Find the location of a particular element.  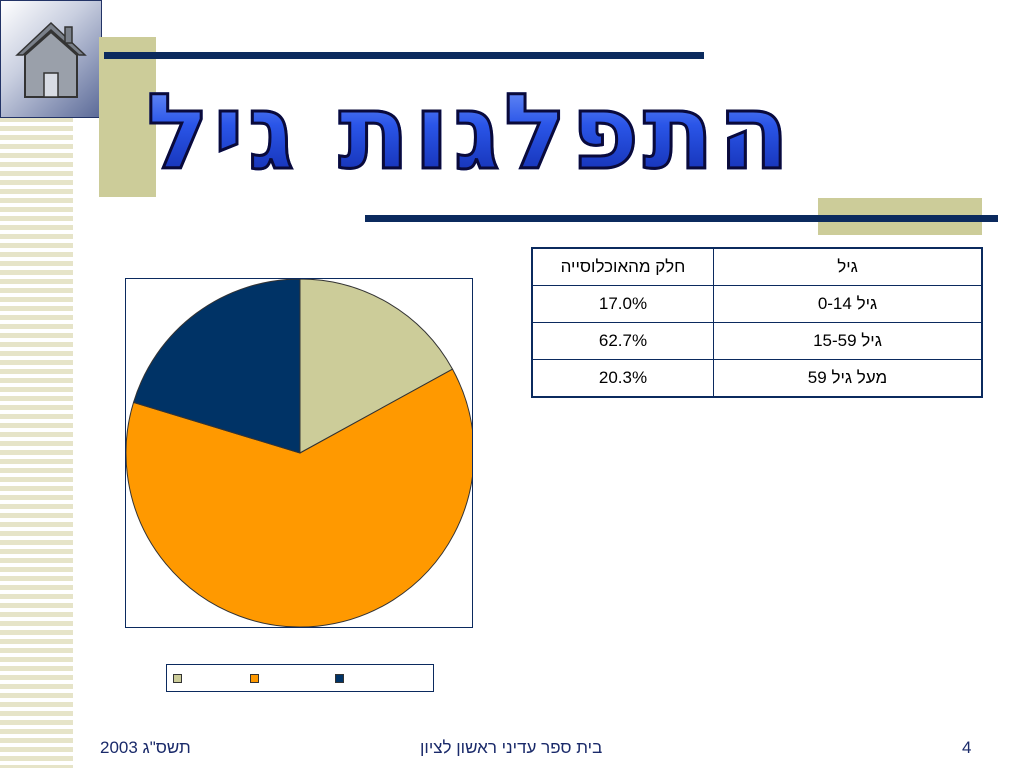

table-cell: מעל גיל 59 is located at coordinates (848, 378).